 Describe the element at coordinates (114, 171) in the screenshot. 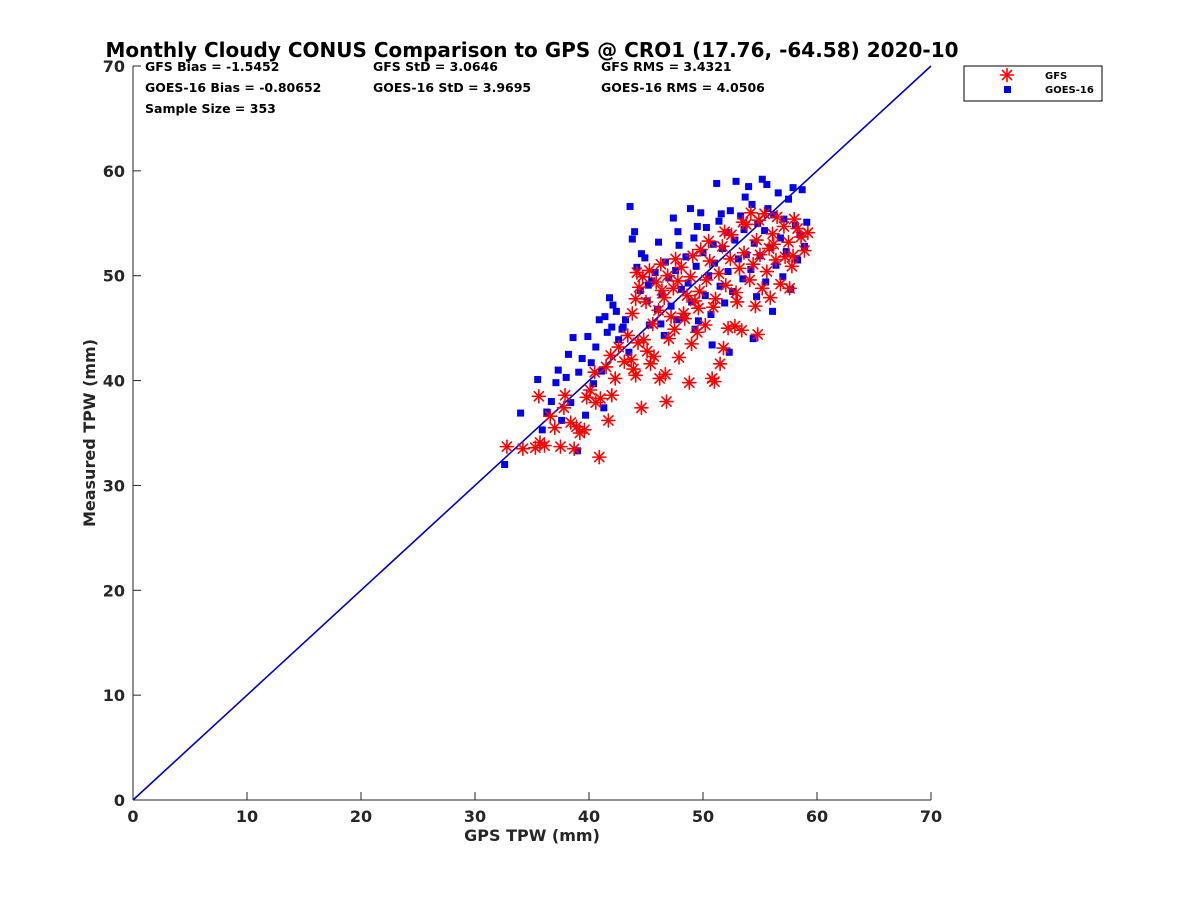

I see `y-tick-label: 60` at that location.